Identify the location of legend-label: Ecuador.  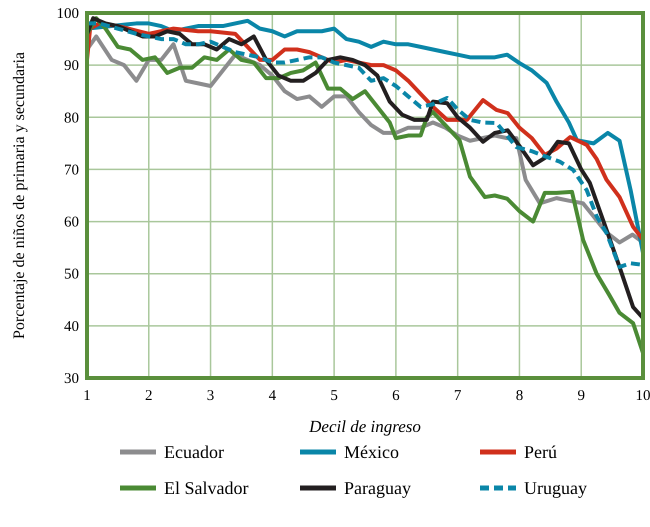
(194, 452).